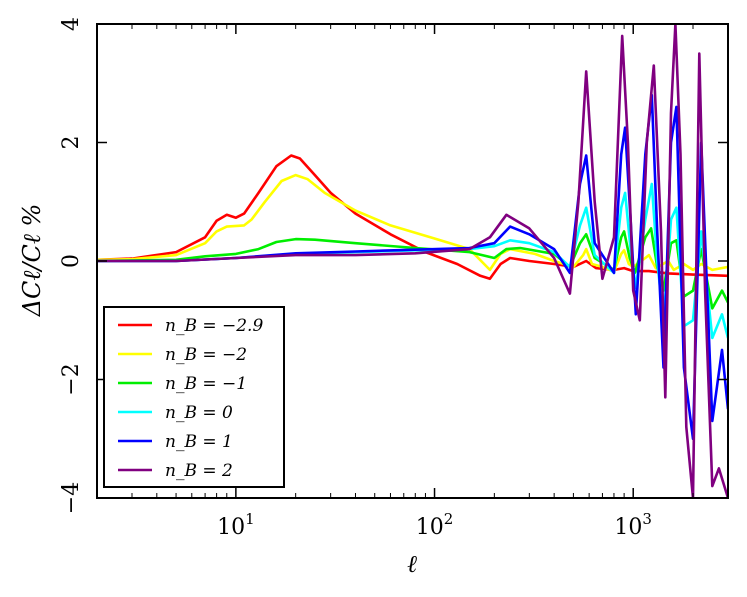 The width and height of the screenshot is (747, 597). Describe the element at coordinates (71, 261) in the screenshot. I see `y-tick-label: 0` at that location.